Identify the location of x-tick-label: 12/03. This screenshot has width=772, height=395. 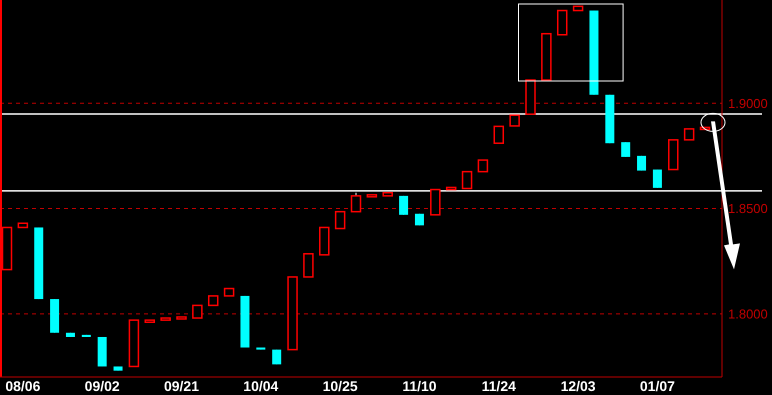
(578, 386).